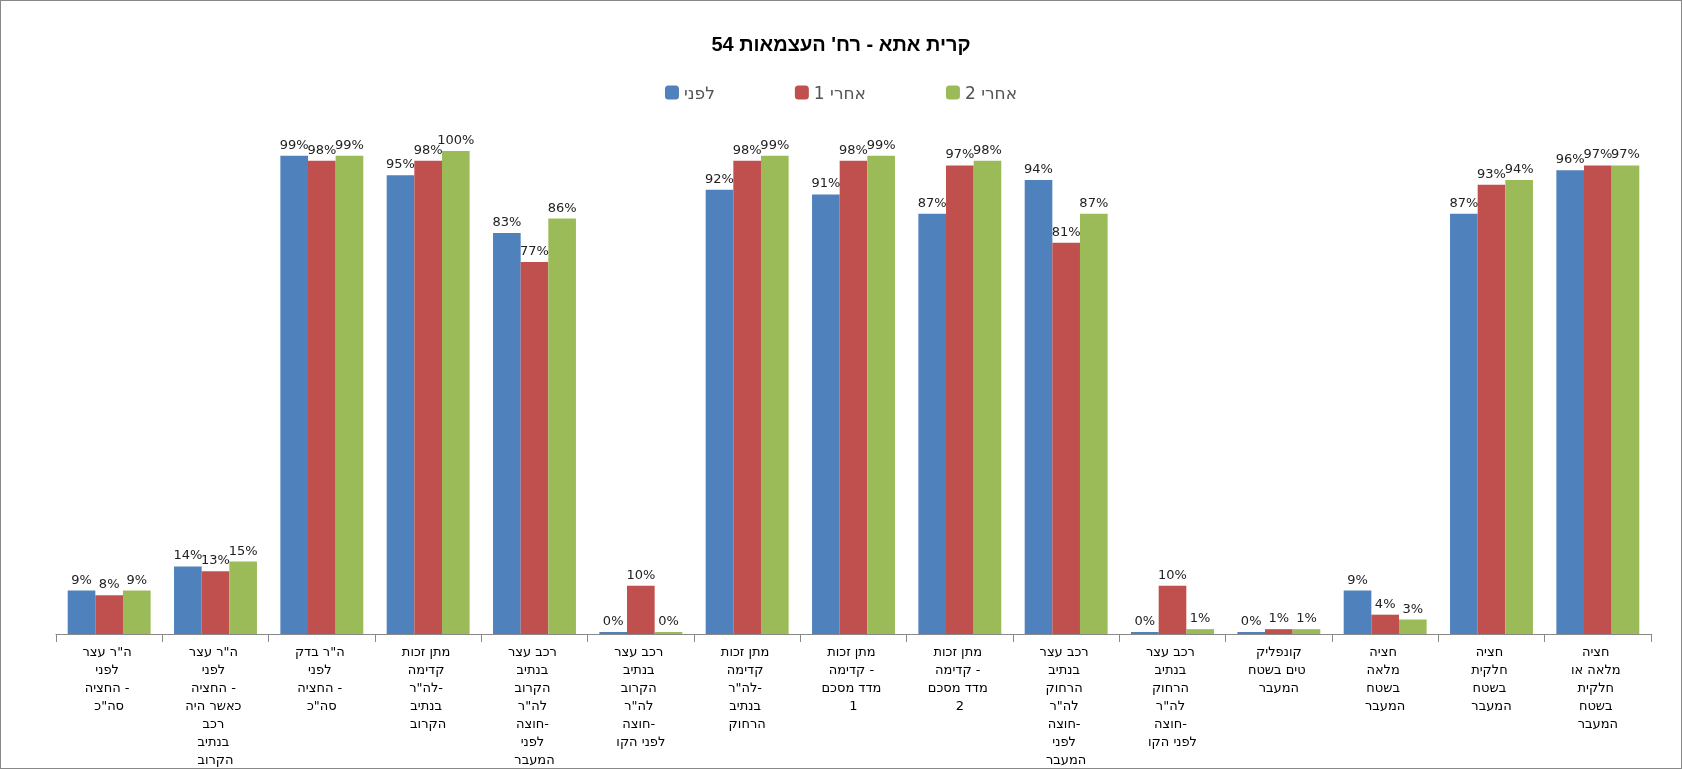  Describe the element at coordinates (641, 696) in the screenshot. I see `x-tick-label: רכב עצר בנתיב הקרוב לה"ר חוצה- לפני הקו` at that location.